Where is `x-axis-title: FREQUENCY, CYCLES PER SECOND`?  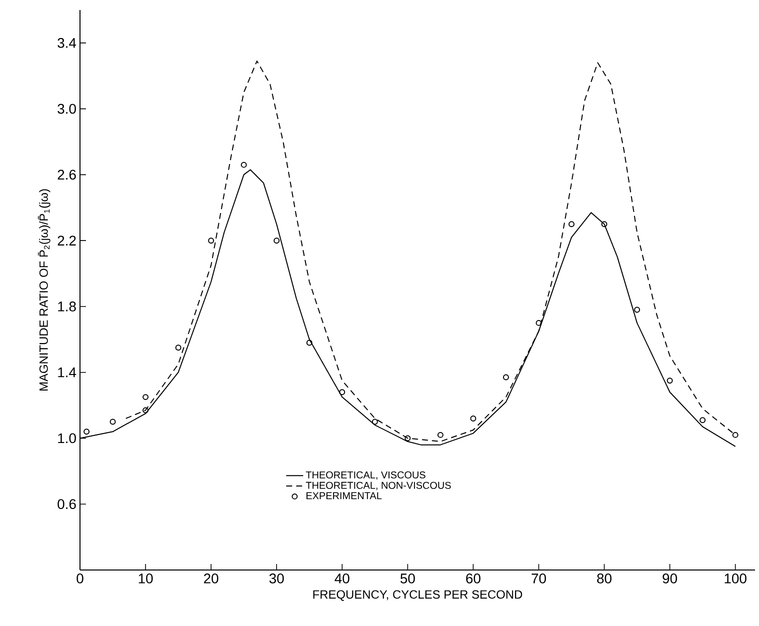
x-axis-title: FREQUENCY, CYCLES PER SECOND is located at coordinates (417, 595).